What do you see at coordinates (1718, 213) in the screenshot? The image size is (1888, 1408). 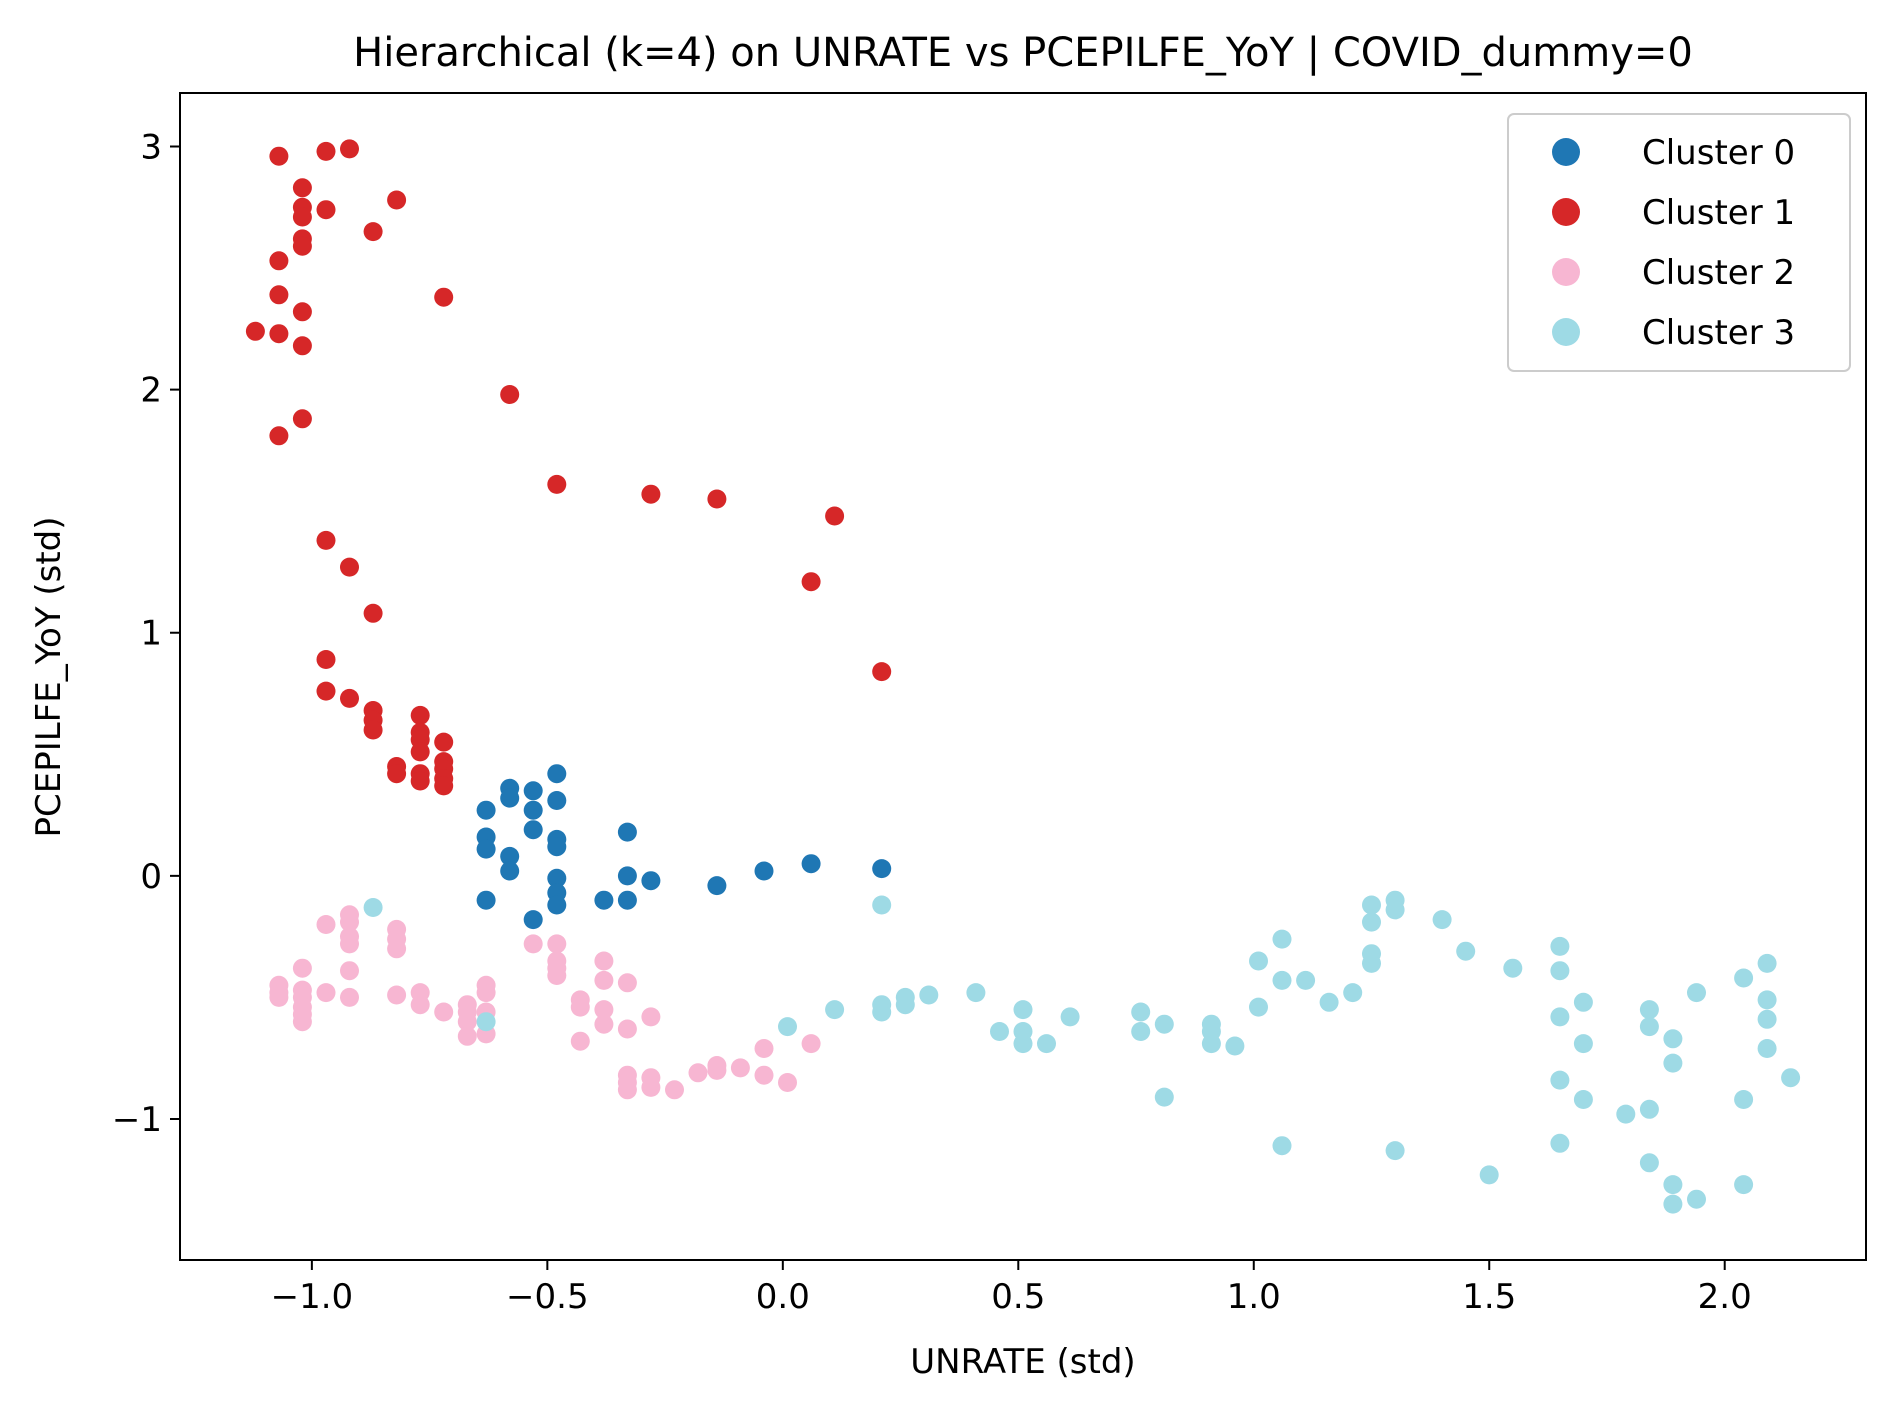 I see `legend-label-1: Cluster 1` at bounding box center [1718, 213].